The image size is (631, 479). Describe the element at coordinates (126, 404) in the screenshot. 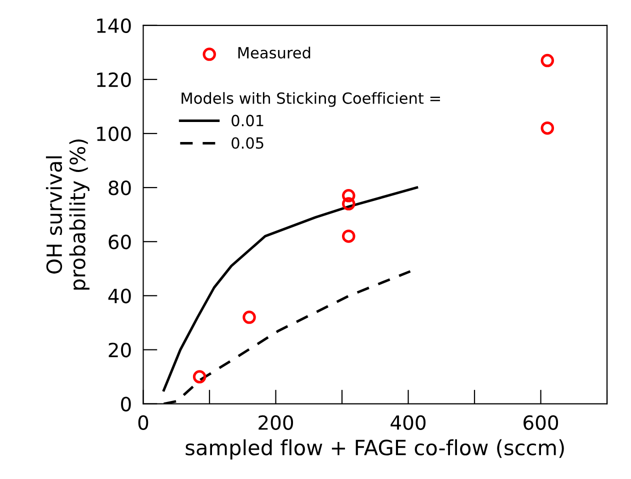

I see `y-tick-label: 0` at that location.